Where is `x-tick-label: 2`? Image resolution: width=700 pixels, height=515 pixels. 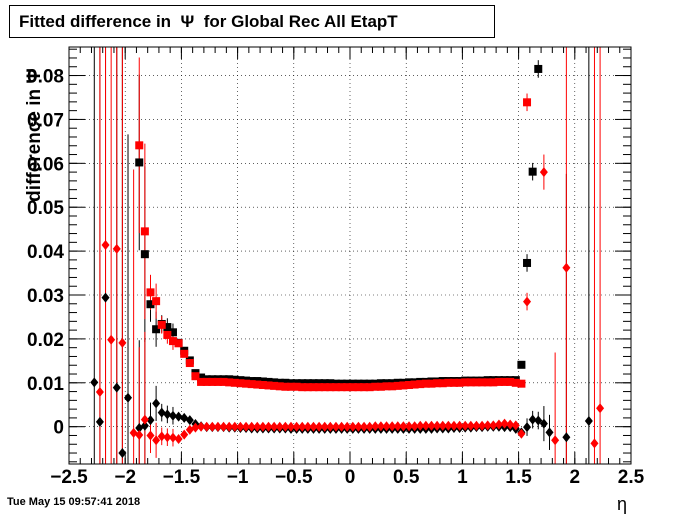 x-tick-label: 2 is located at coordinates (575, 477).